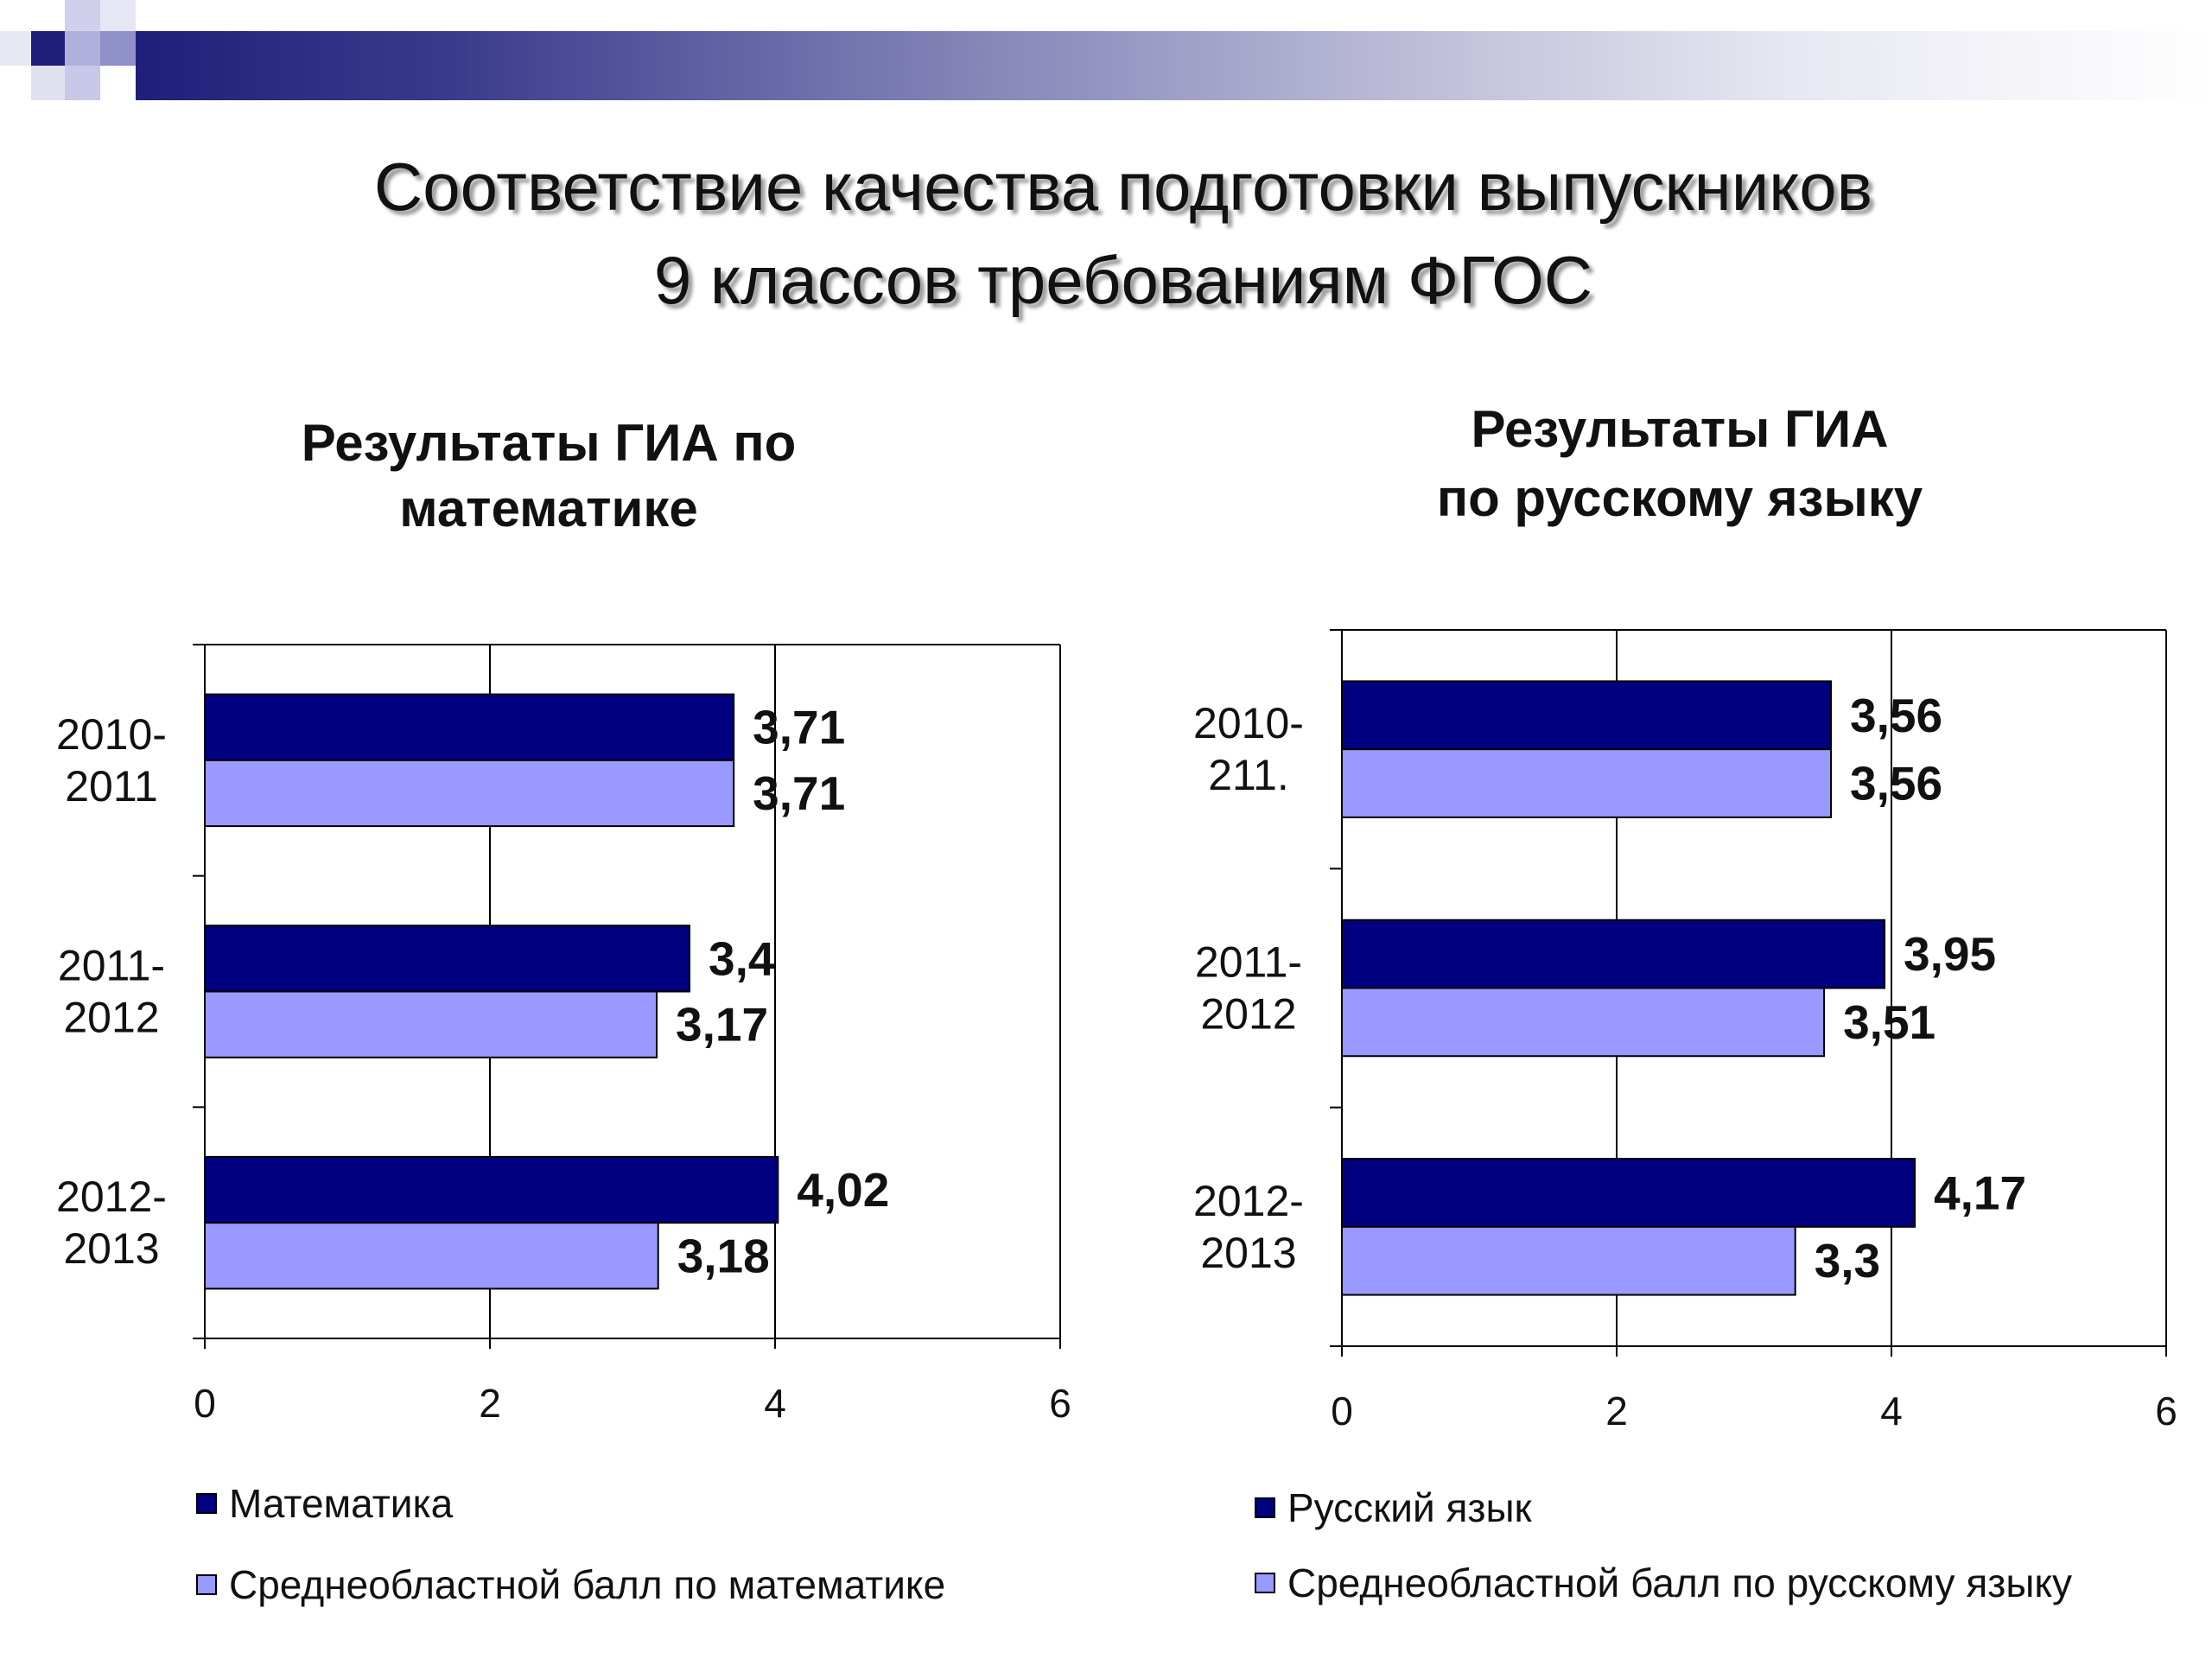 The width and height of the screenshot is (2212, 1659). I want to click on header-gradient-bar, so click(1174, 65).